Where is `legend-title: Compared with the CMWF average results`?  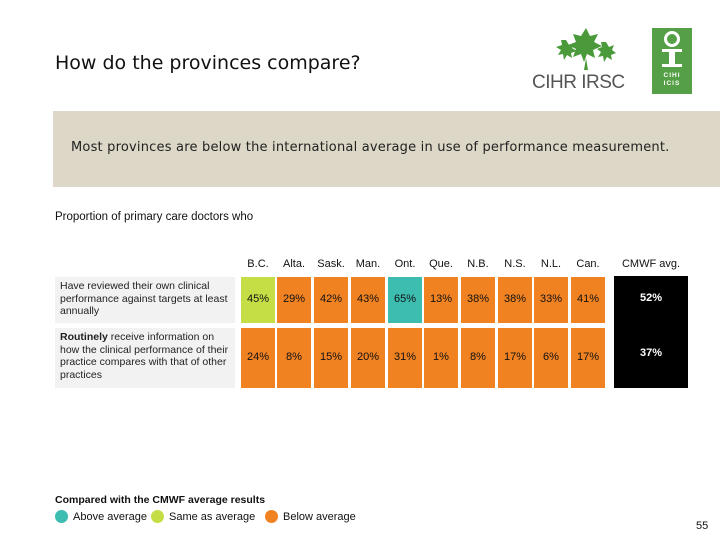 legend-title: Compared with the CMWF average results is located at coordinates (160, 500).